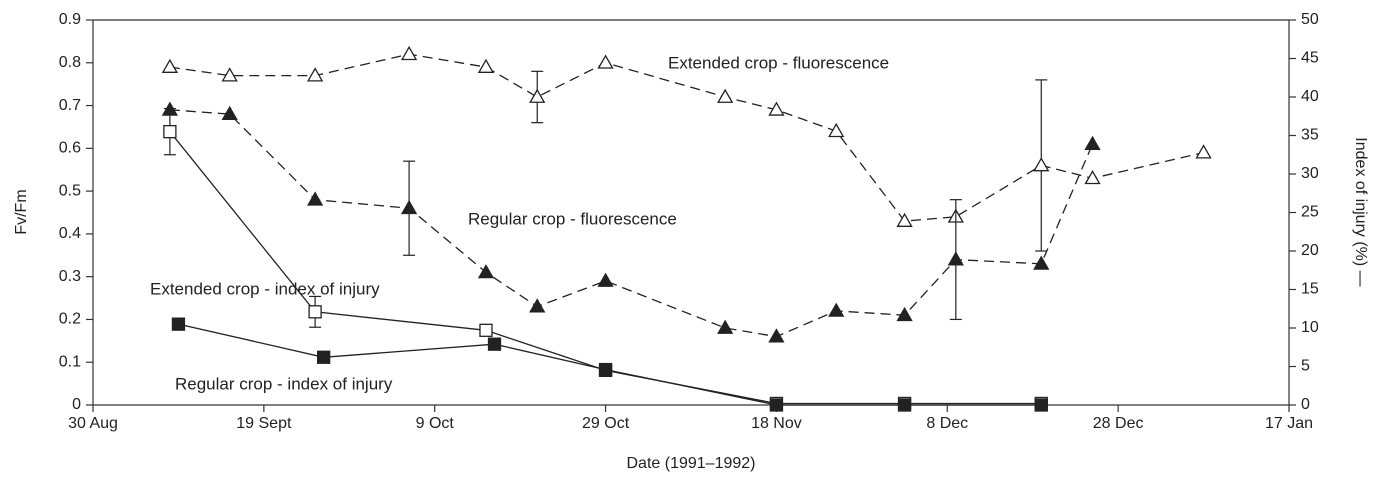 Image resolution: width=1380 pixels, height=479 pixels. Describe the element at coordinates (1310, 96) in the screenshot. I see `y2-tick-label: 40` at that location.